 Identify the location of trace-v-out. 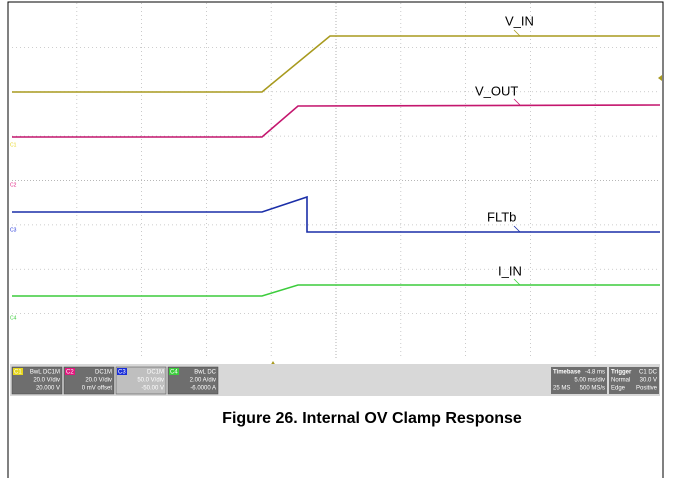
(336, 121).